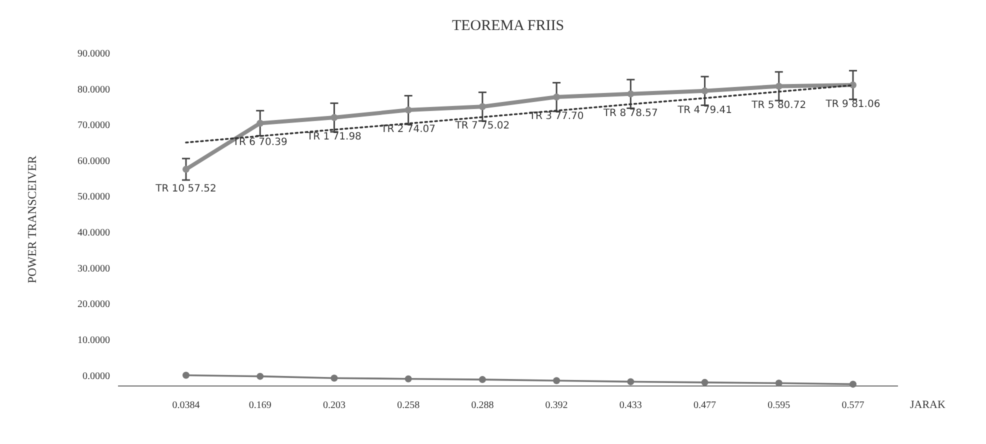 This screenshot has width=986, height=444. I want to click on x-tick-label: 0.433, so click(630, 405).